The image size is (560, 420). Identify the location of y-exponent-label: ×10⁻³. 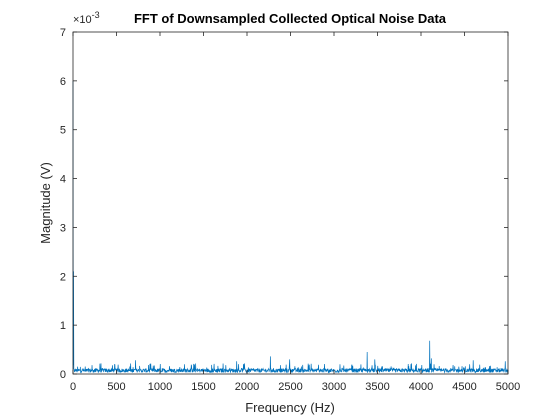
(86, 18).